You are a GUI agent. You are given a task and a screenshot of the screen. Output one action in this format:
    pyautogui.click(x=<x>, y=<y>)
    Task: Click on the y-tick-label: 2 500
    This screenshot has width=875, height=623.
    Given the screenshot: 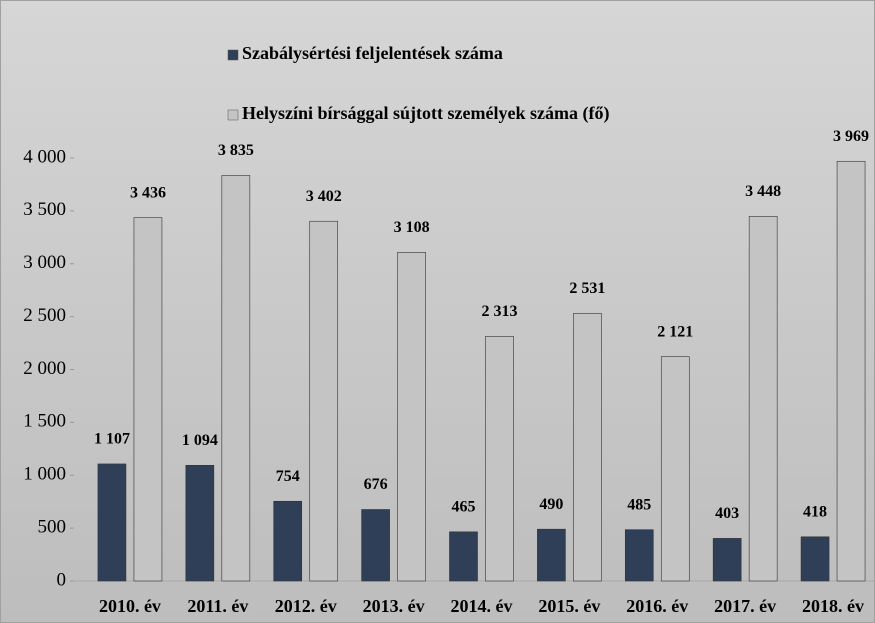 What is the action you would take?
    pyautogui.click(x=44, y=315)
    